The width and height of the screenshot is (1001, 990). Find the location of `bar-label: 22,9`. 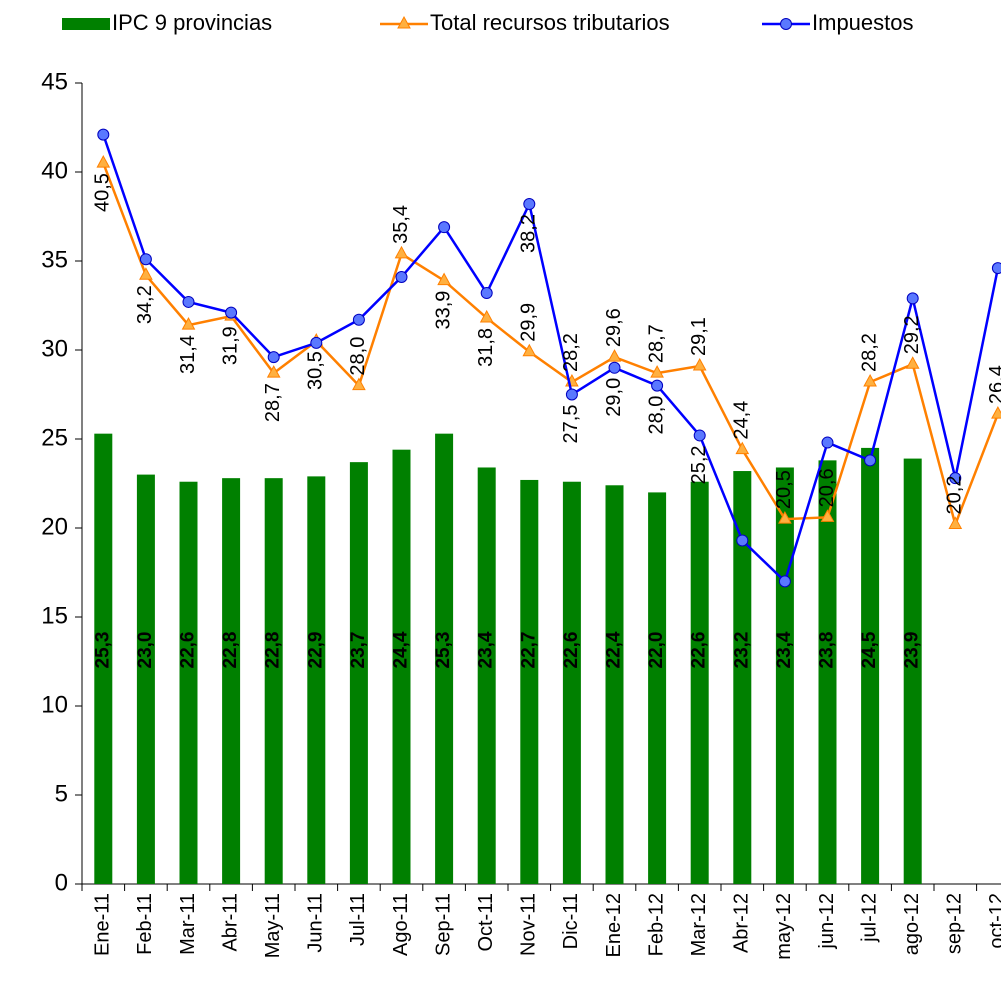

bar-label: 22,9 is located at coordinates (315, 650).